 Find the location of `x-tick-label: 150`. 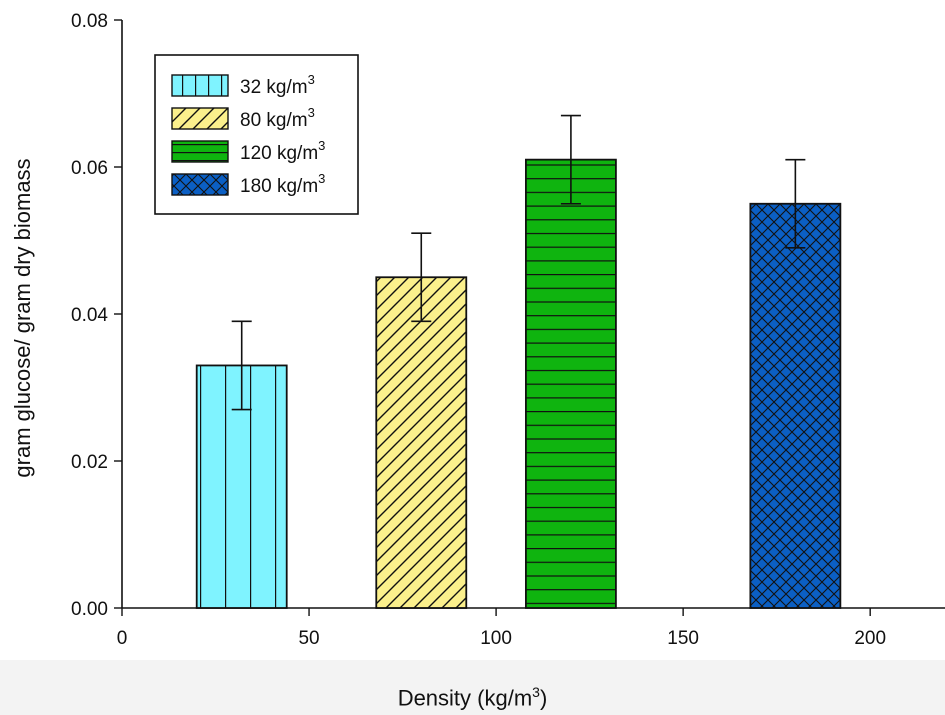

x-tick-label: 150 is located at coordinates (683, 638).